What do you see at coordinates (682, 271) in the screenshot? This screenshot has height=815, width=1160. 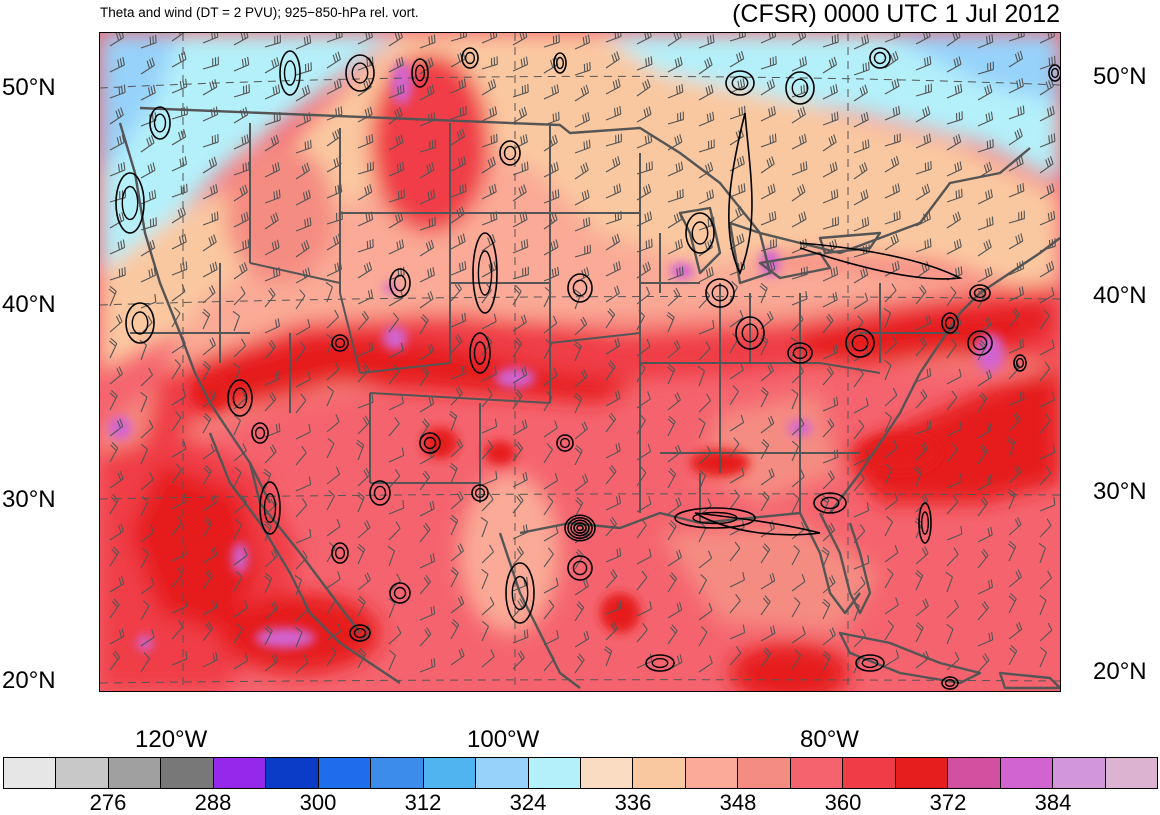 I see `purple-spot` at bounding box center [682, 271].